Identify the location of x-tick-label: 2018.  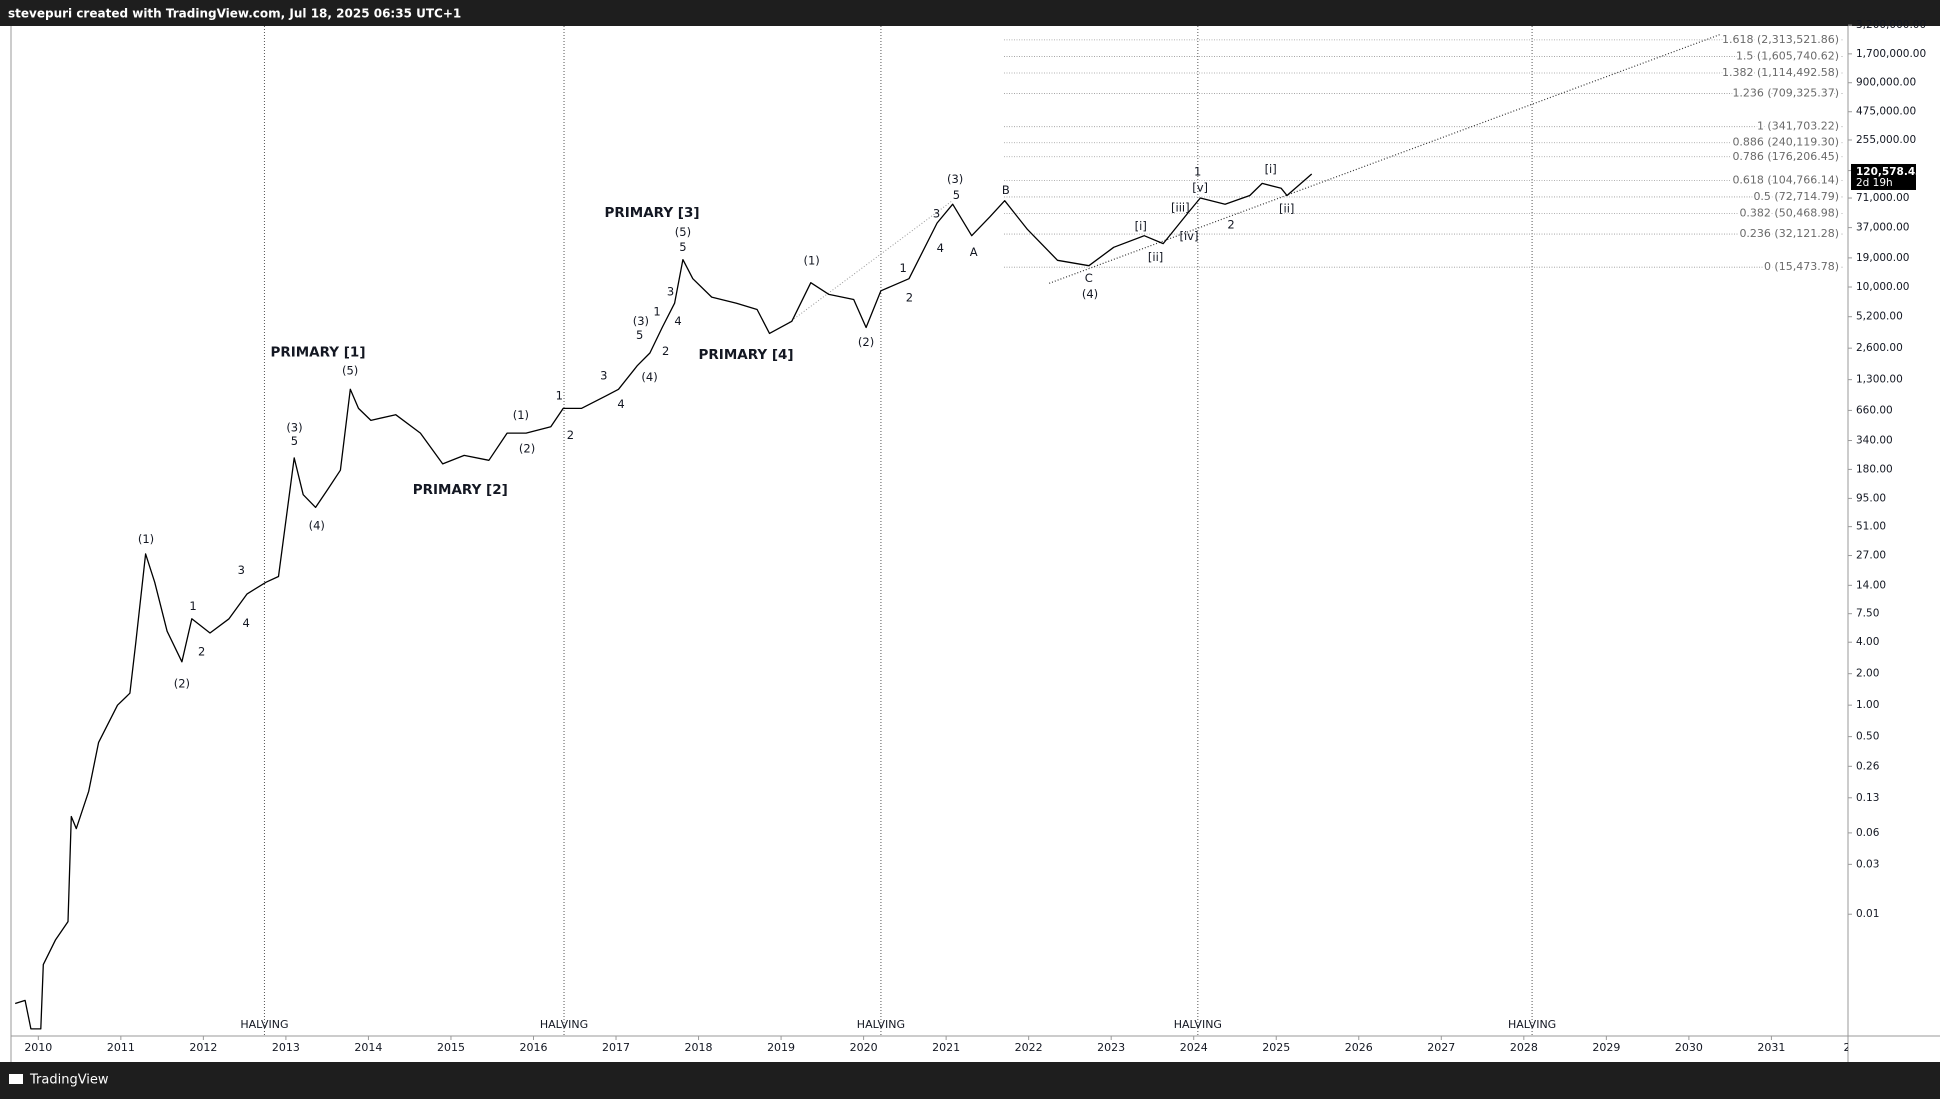
(699, 1047).